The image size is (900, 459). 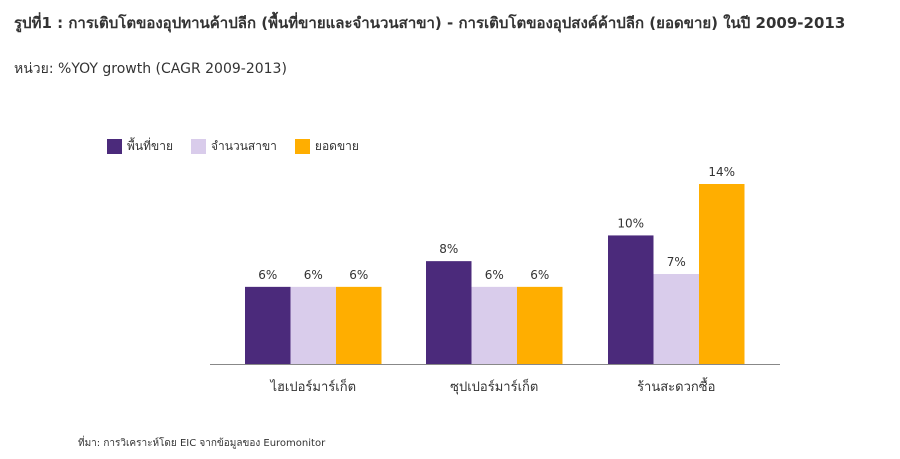 What do you see at coordinates (721, 172) in the screenshot?
I see `data-label: 14%` at bounding box center [721, 172].